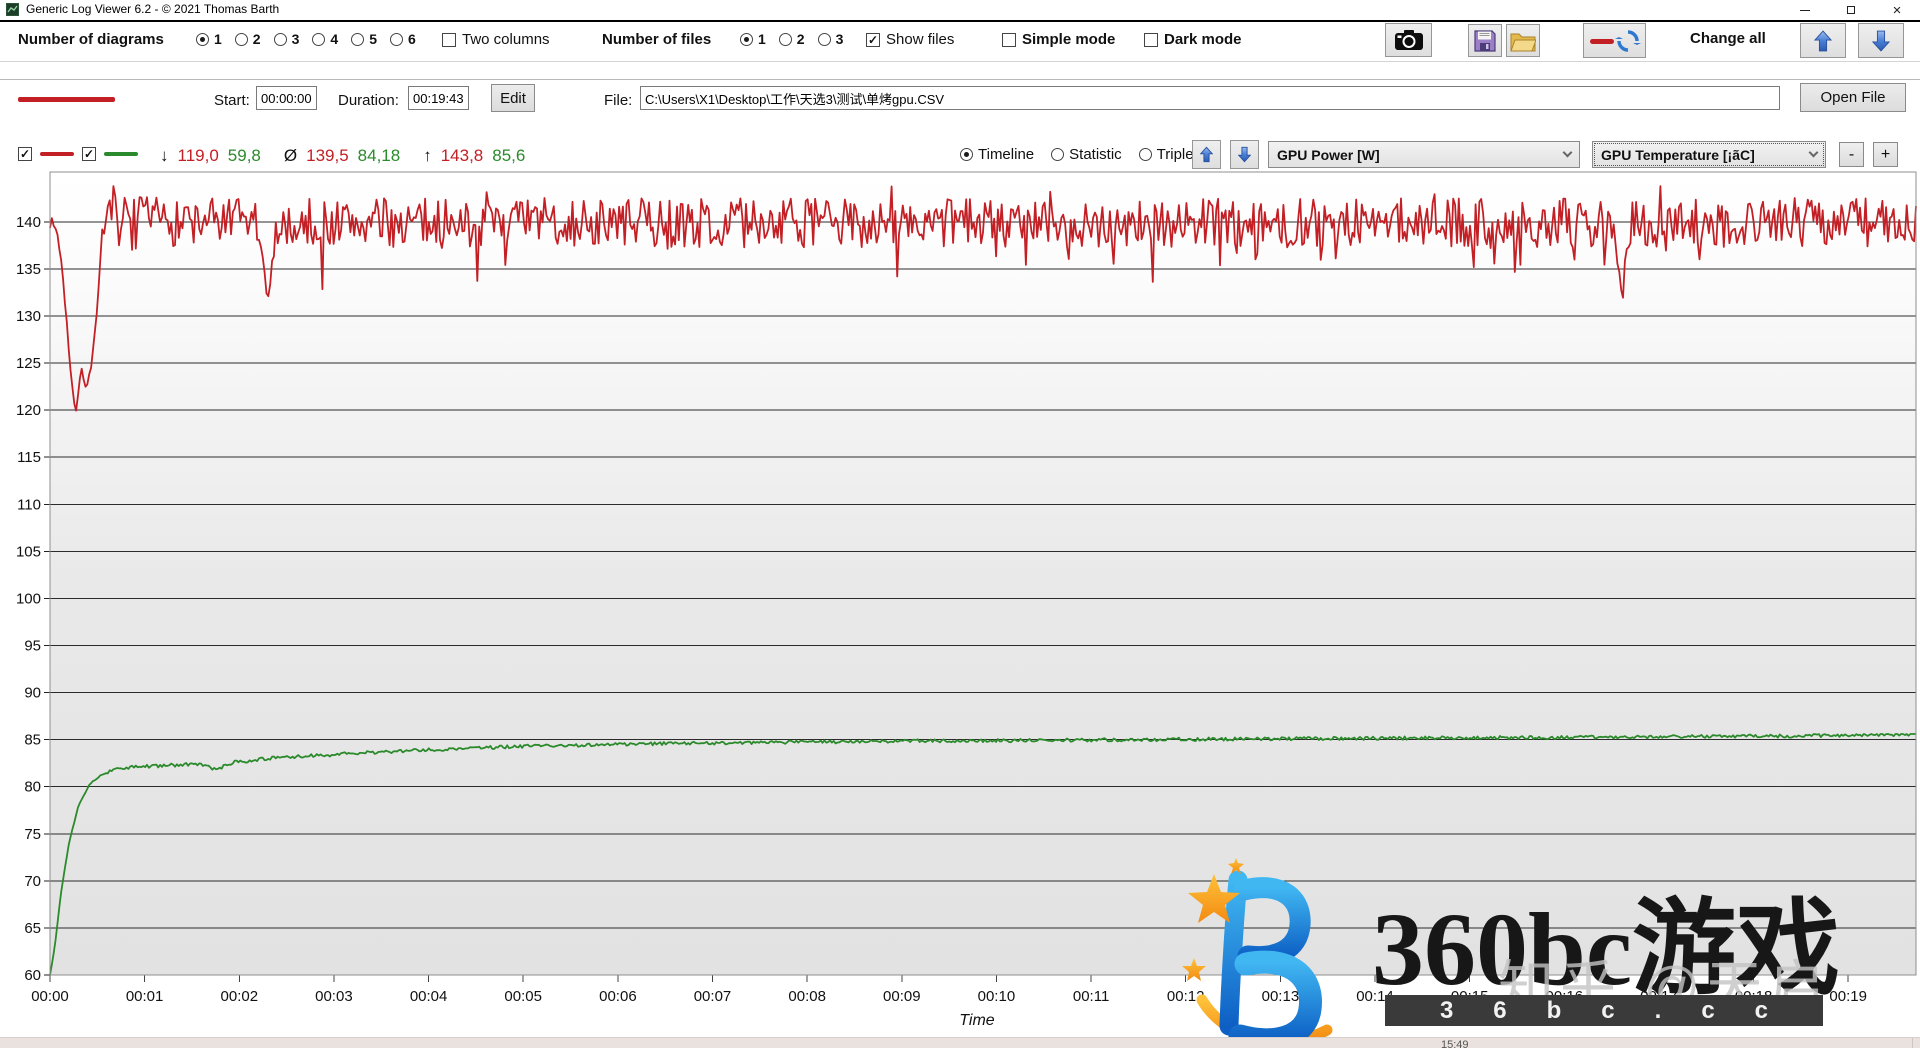  I want to click on y-tick-label: 135, so click(28, 269).